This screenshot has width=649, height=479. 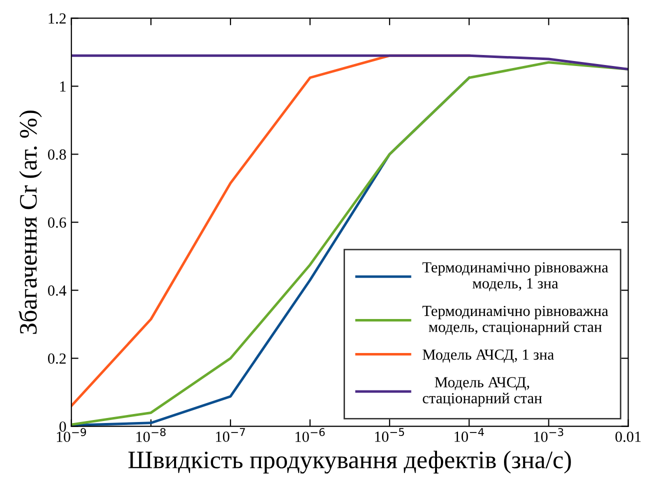 I want to click on y-axis-title: Збагачення Cr (ат. %), so click(x=30, y=222).